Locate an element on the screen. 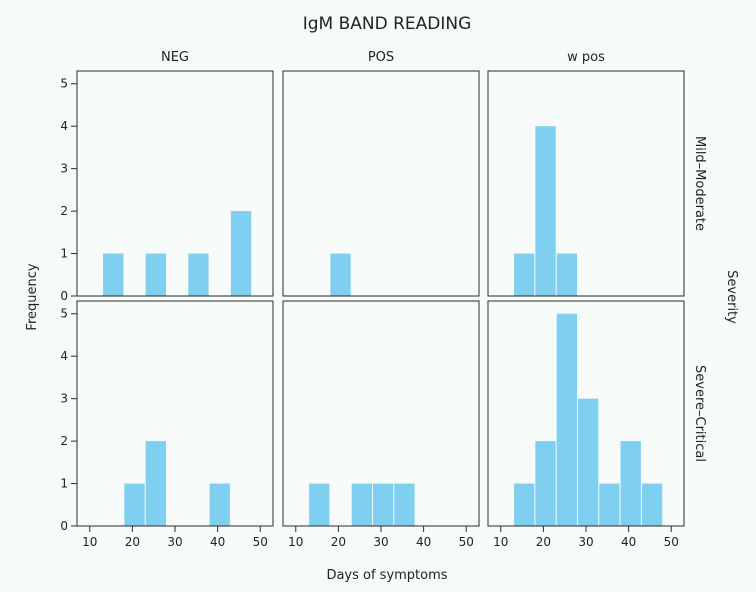  row-facet-label: Mild–Moderate is located at coordinates (699, 183).